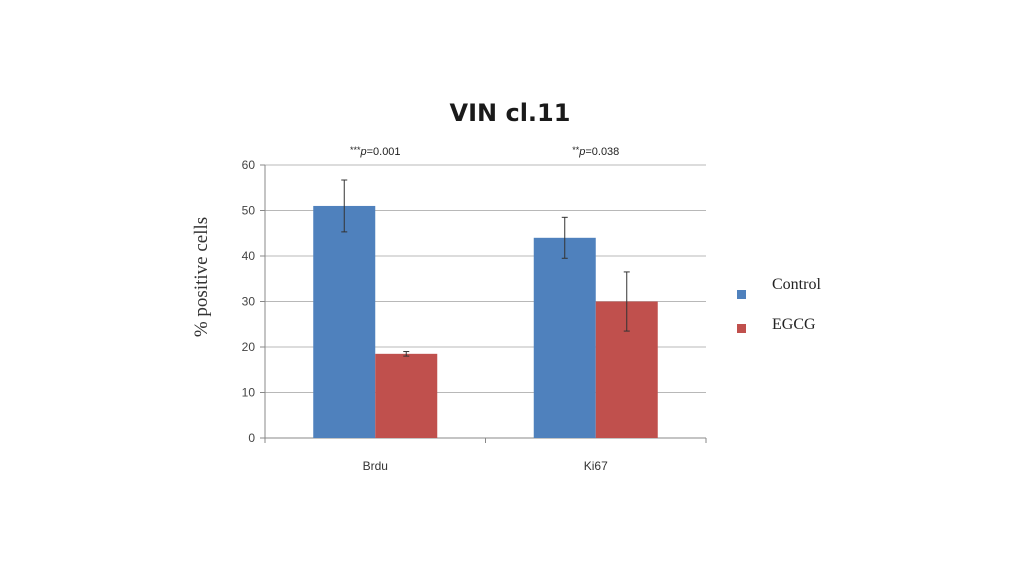 This screenshot has width=1024, height=566. What do you see at coordinates (485, 268) in the screenshot?
I see `error-bars` at bounding box center [485, 268].